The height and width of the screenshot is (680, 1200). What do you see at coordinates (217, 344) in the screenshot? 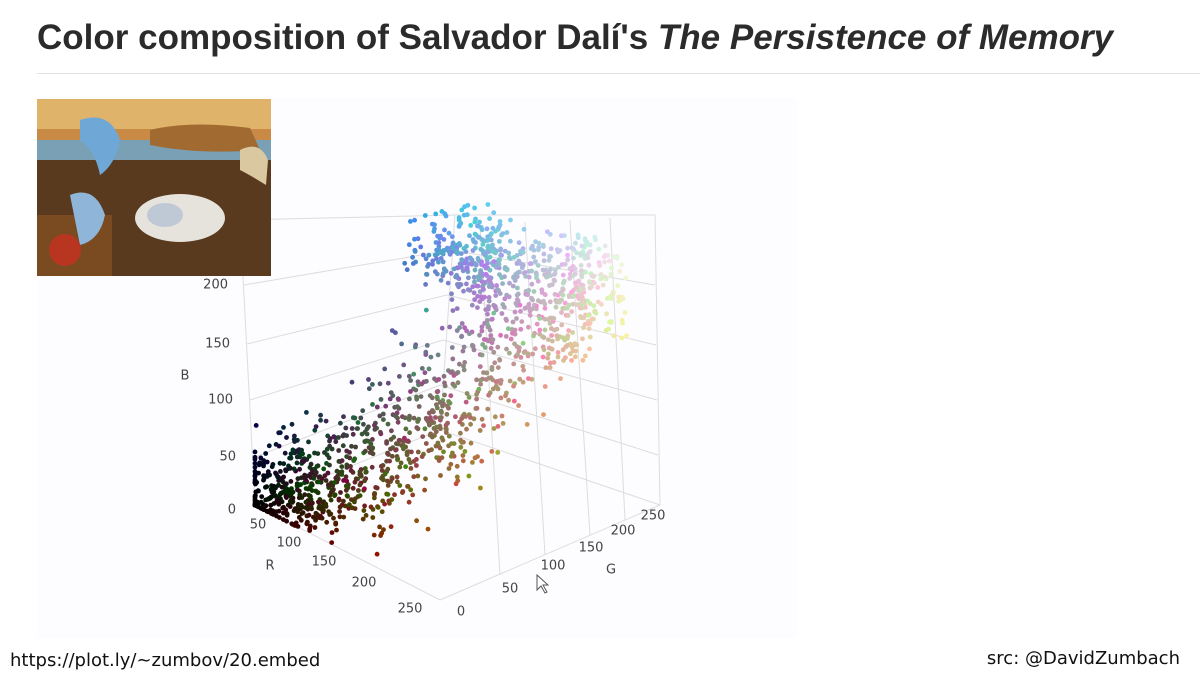
I see `tick-label: 150` at bounding box center [217, 344].